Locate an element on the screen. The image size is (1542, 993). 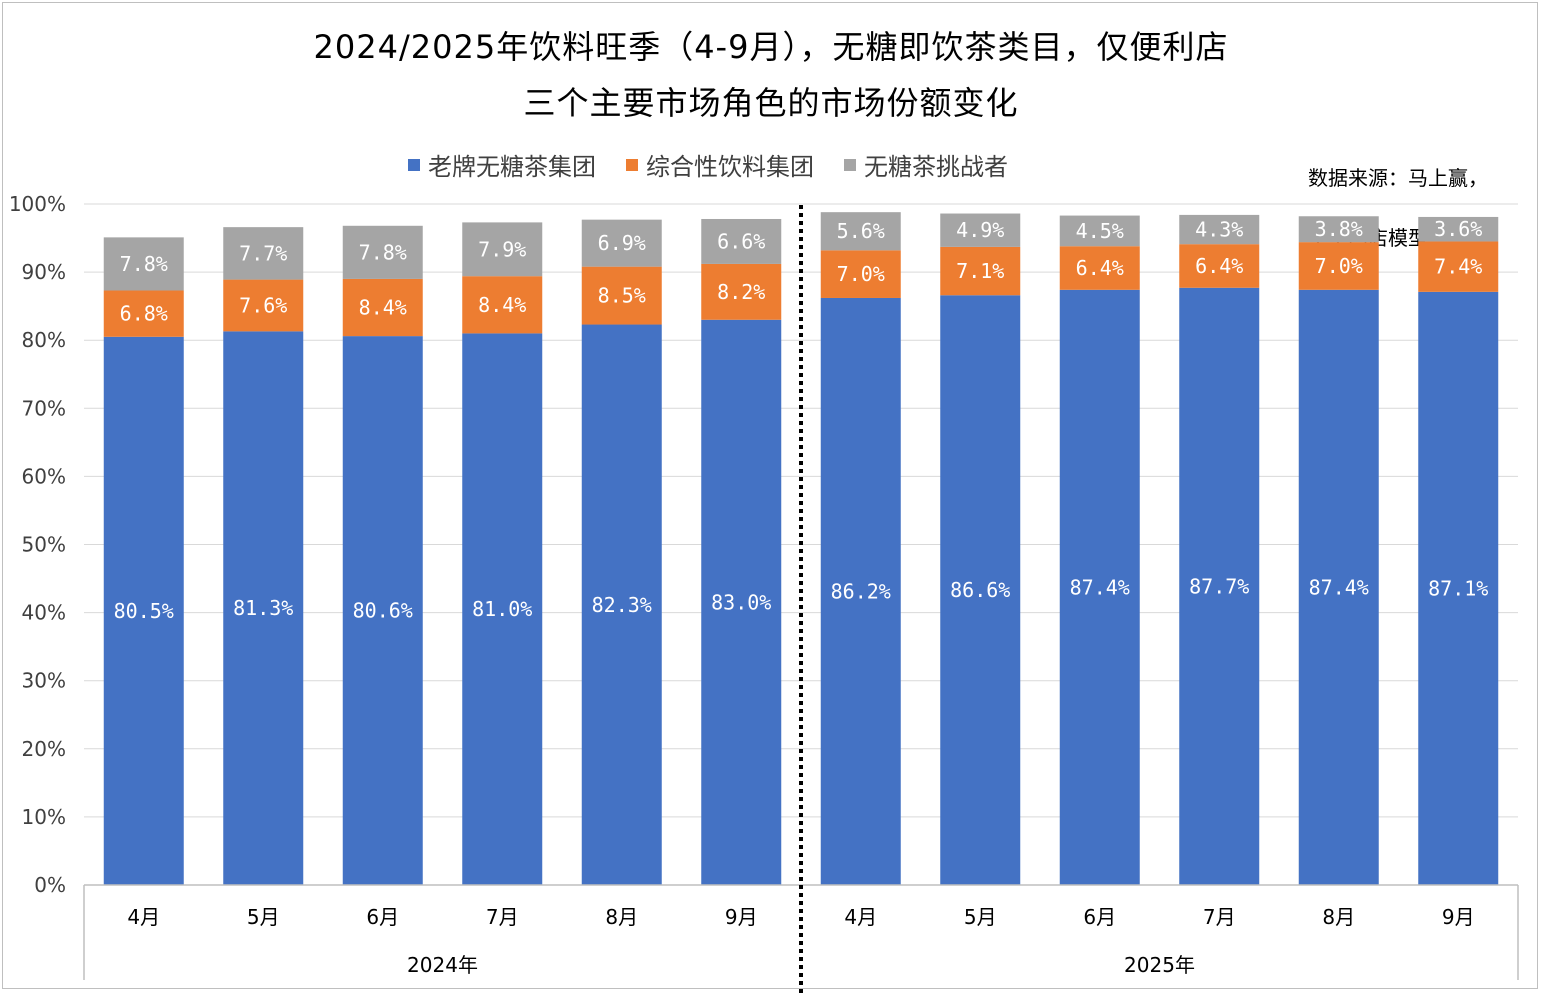
x-tick-label-11: 9月 is located at coordinates (1458, 917).